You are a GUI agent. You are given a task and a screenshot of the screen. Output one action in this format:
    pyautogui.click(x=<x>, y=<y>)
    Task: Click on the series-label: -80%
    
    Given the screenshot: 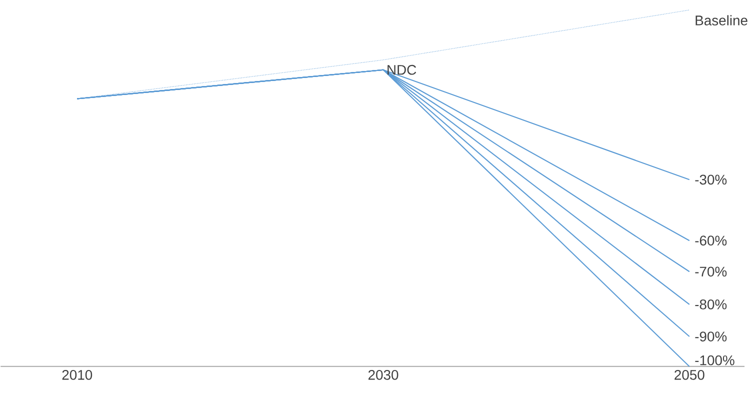 What is the action you would take?
    pyautogui.click(x=711, y=304)
    